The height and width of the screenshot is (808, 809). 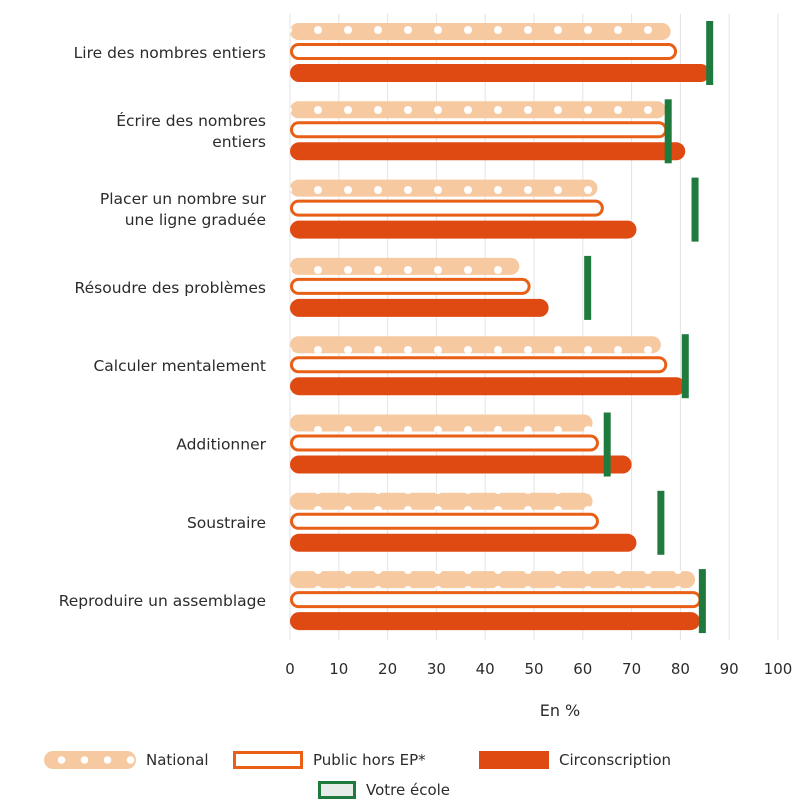 I want to click on x-tick-label: 40, so click(x=485, y=669).